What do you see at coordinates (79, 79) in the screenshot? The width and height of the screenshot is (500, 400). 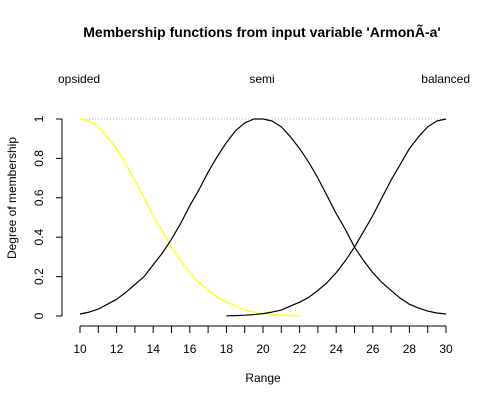 I see `annotation-opsided: opsided` at bounding box center [79, 79].